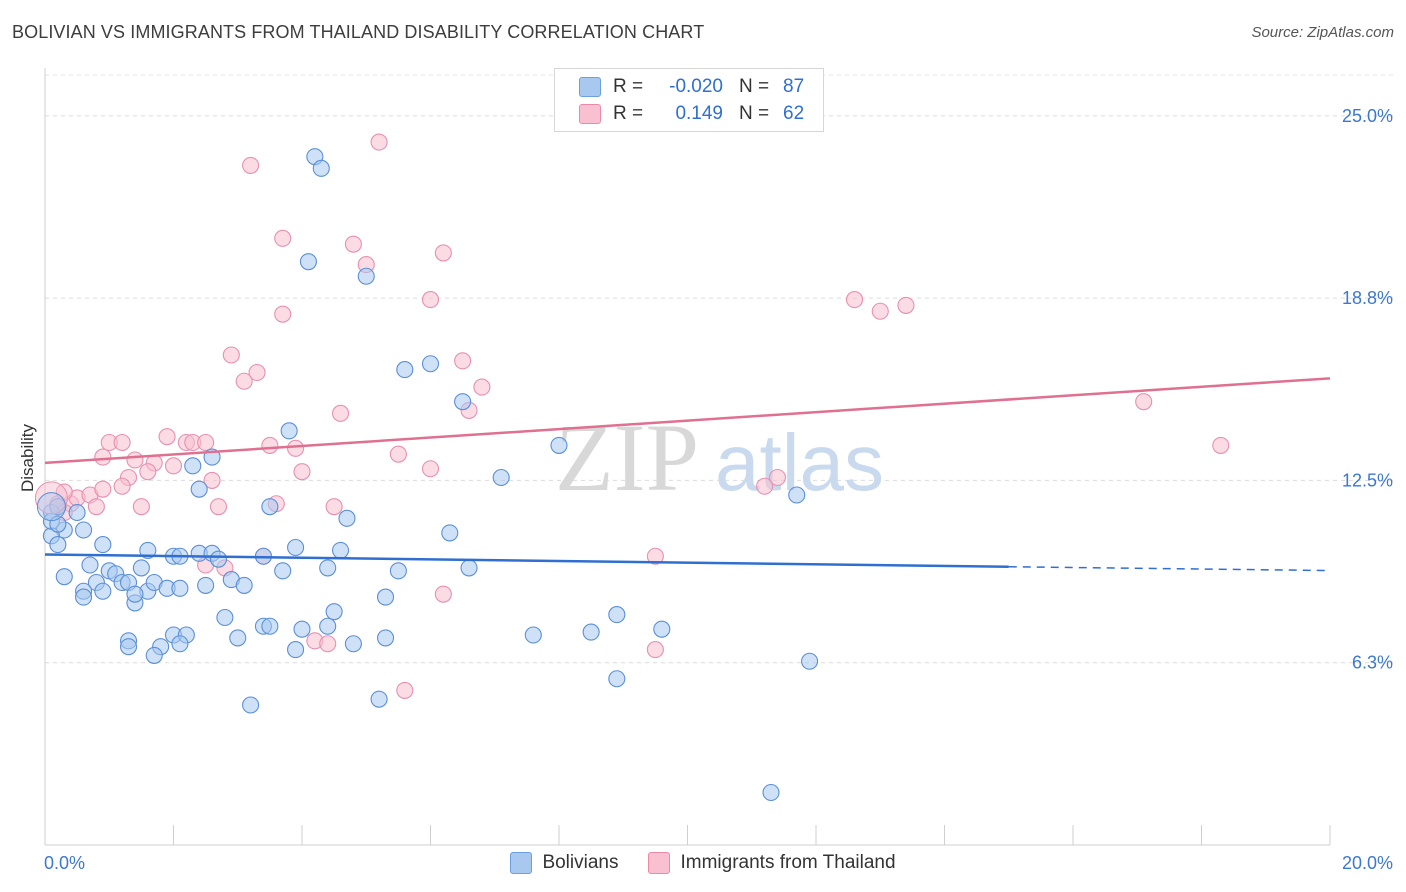  Describe the element at coordinates (628, 86) in the screenshot. I see `r-label: R =` at that location.